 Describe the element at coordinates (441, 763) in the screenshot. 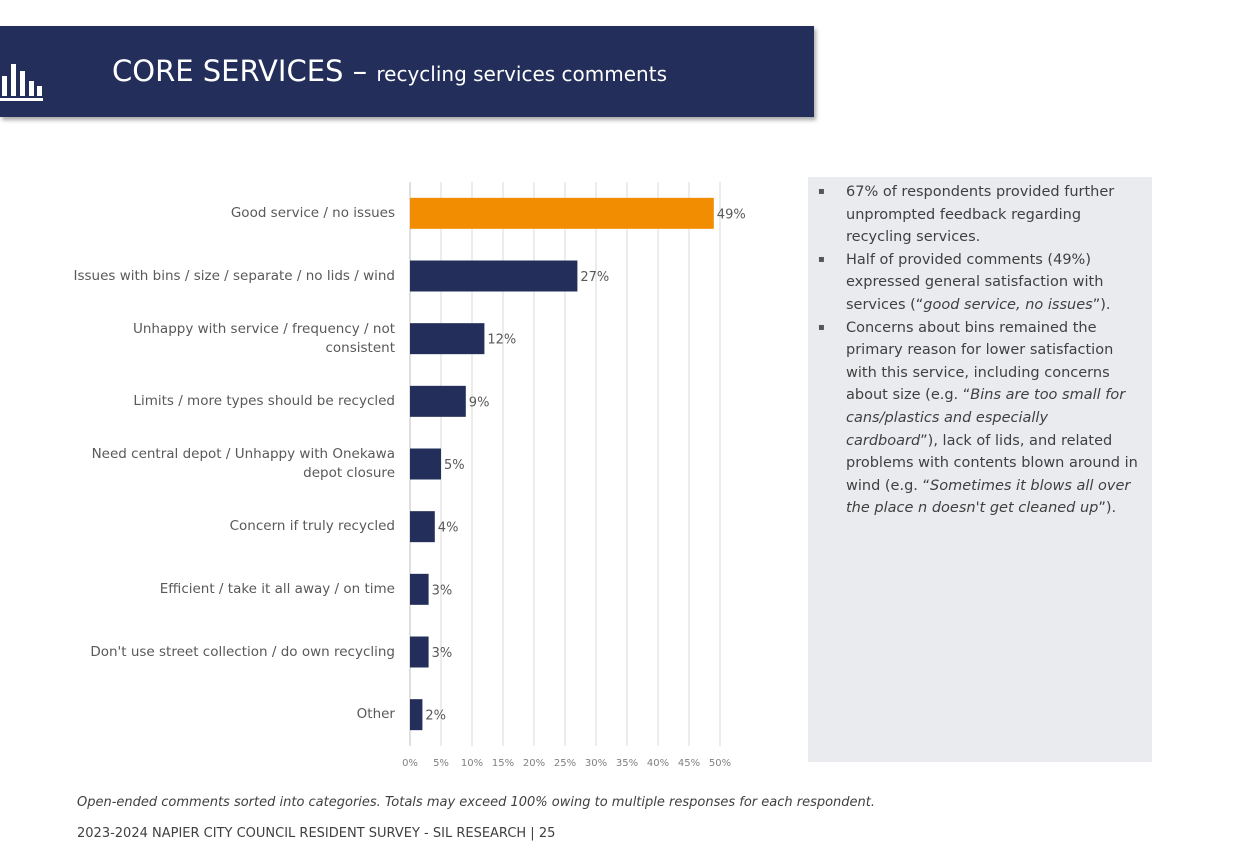

I see `x-tick-label: 5%` at that location.